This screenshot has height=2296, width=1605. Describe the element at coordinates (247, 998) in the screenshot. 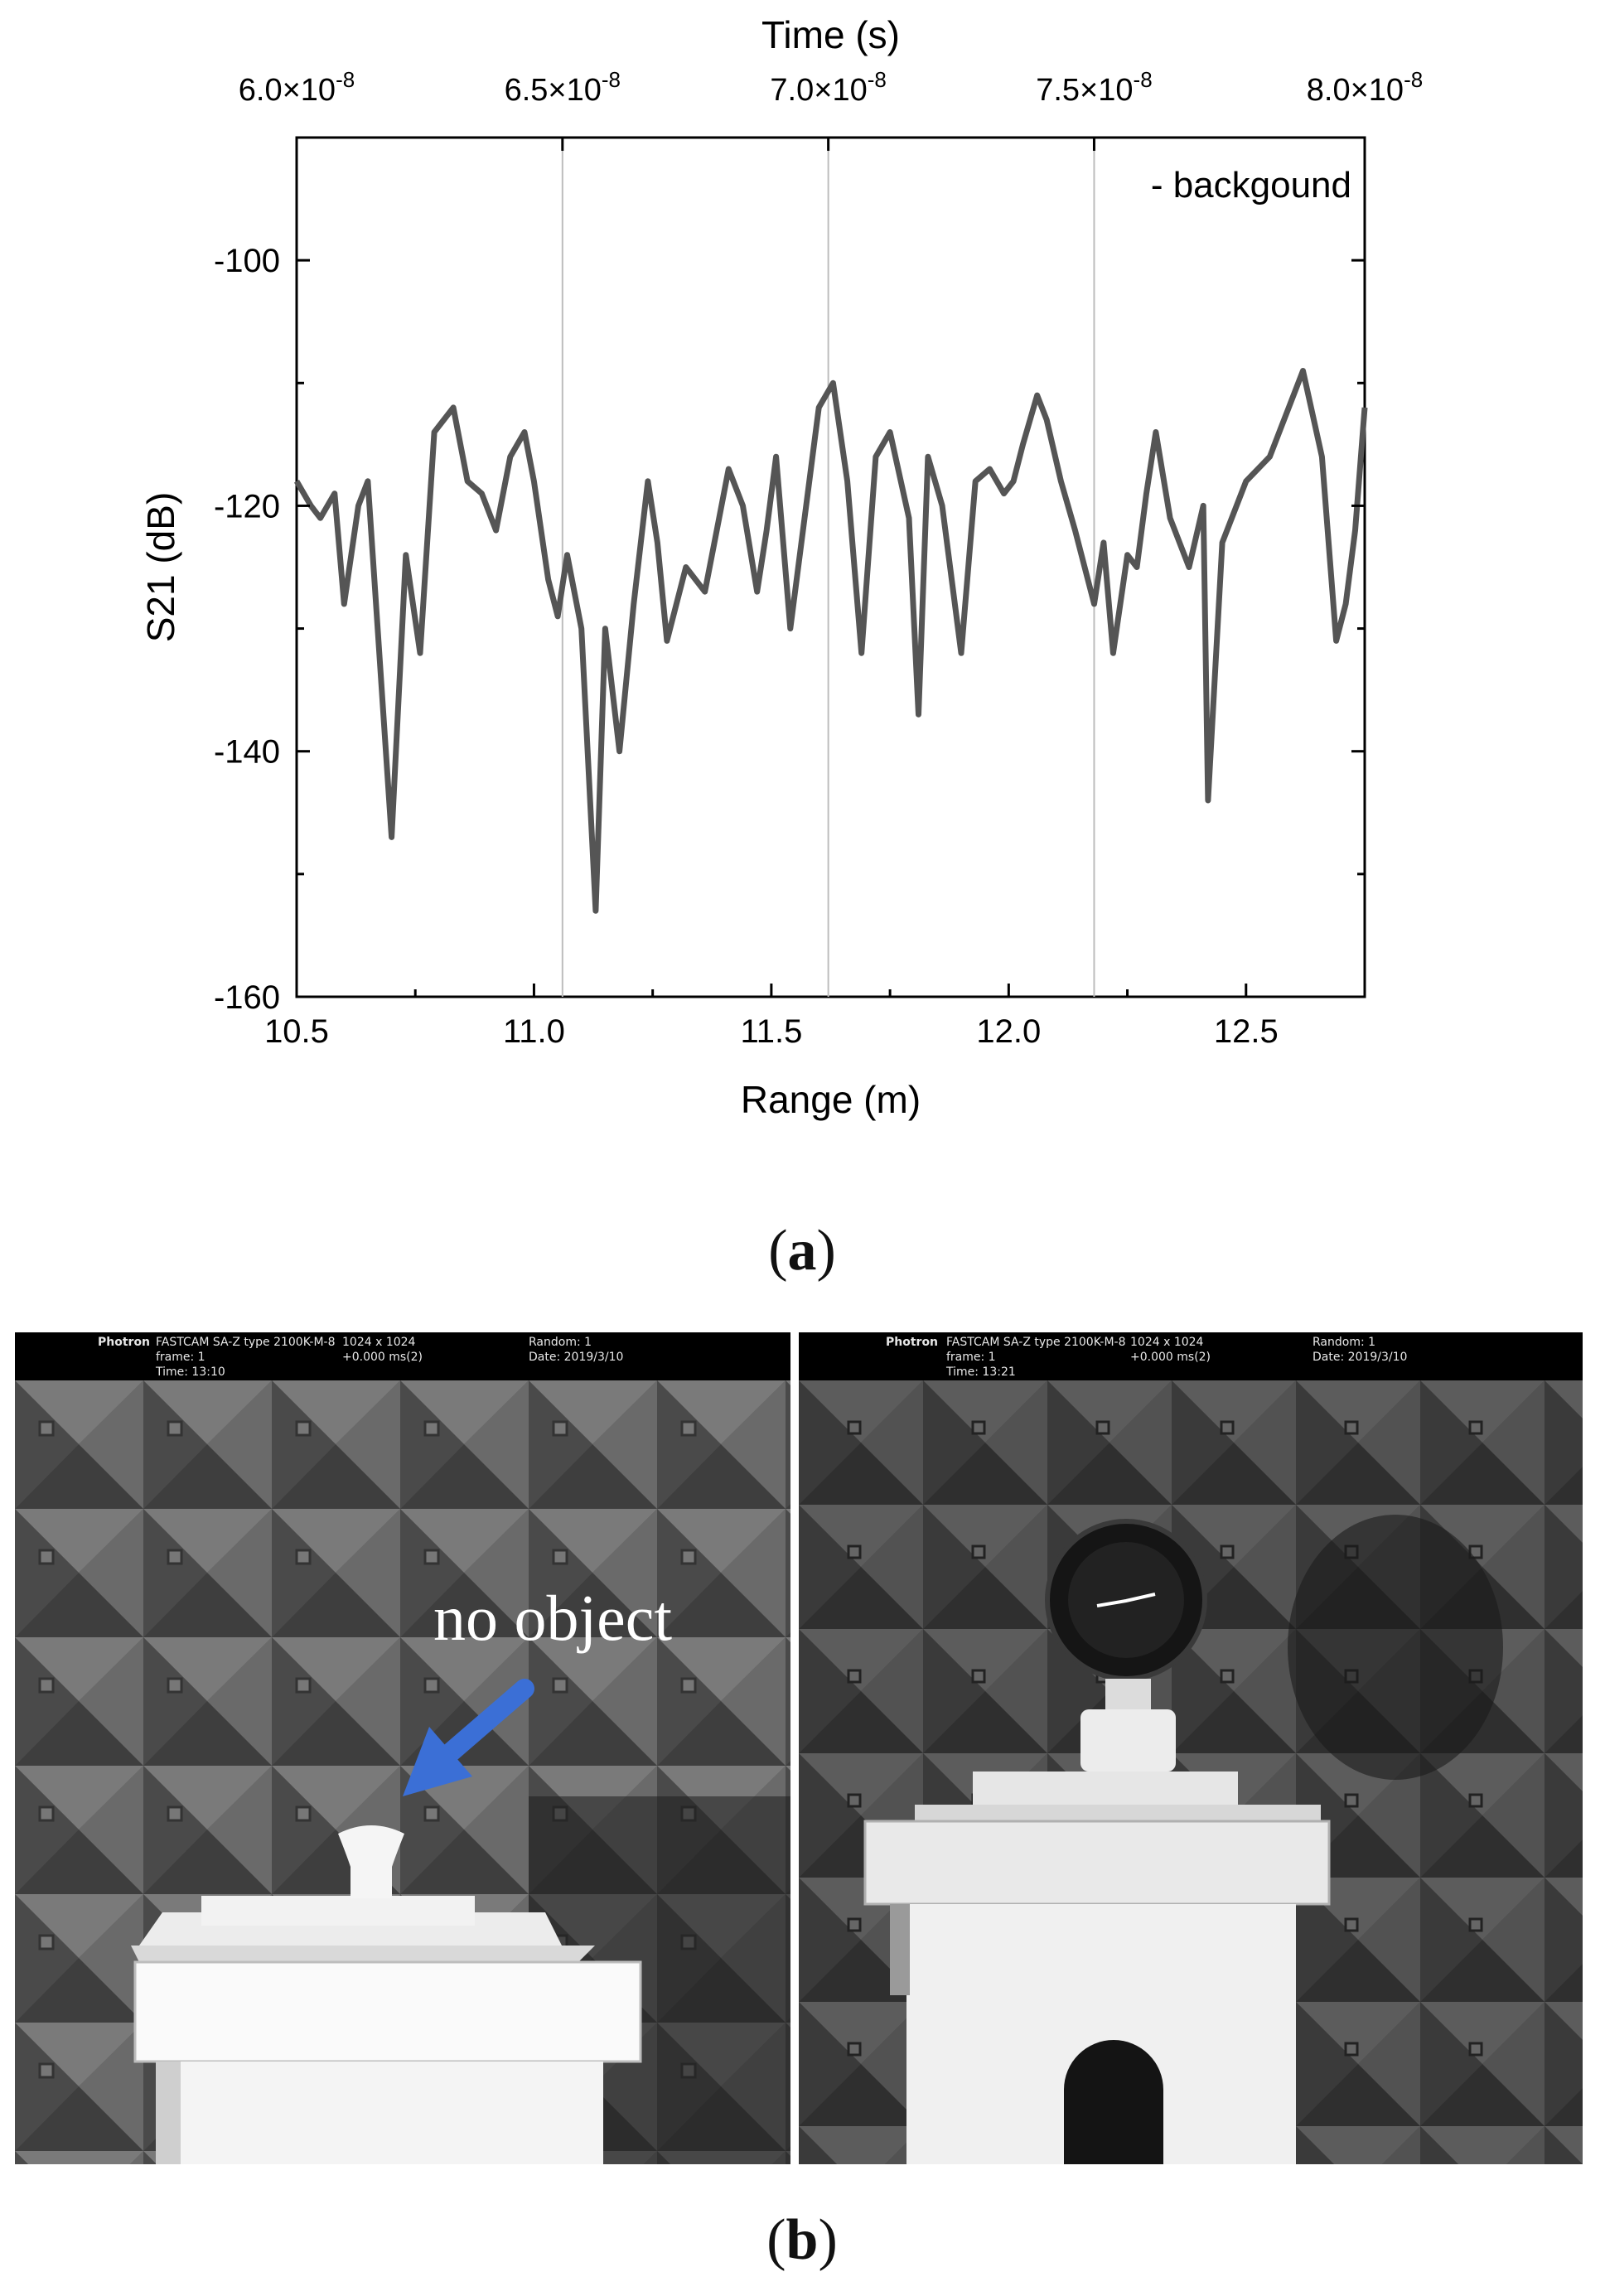

I see `y-tick-label: -160` at that location.